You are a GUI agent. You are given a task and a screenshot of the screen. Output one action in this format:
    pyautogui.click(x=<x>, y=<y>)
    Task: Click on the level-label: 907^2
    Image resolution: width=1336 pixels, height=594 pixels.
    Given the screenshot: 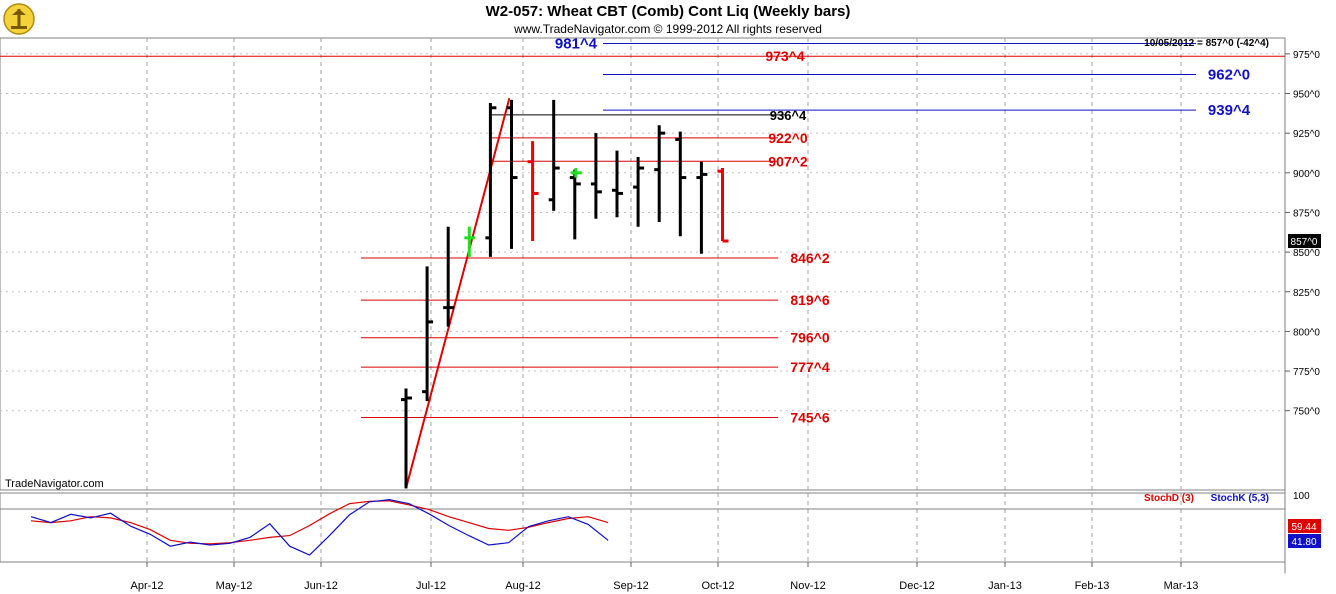 What is the action you would take?
    pyautogui.click(x=788, y=161)
    